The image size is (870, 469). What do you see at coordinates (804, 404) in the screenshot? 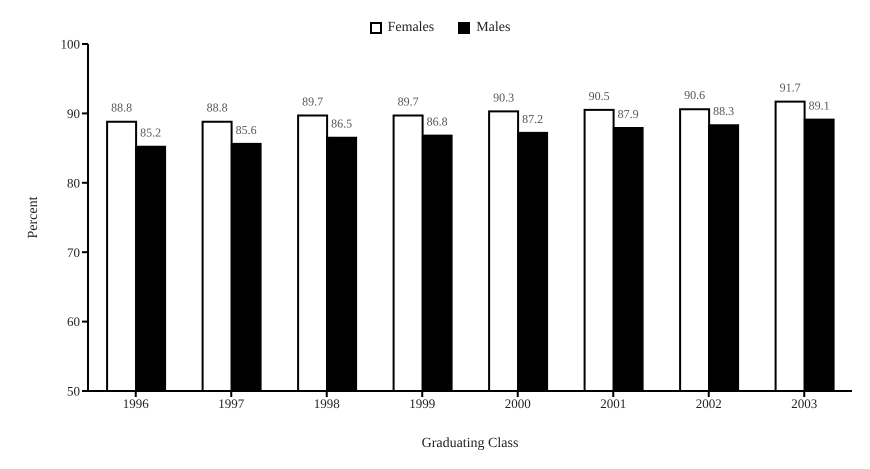
I see `x-tick-label: 2003` at bounding box center [804, 404].